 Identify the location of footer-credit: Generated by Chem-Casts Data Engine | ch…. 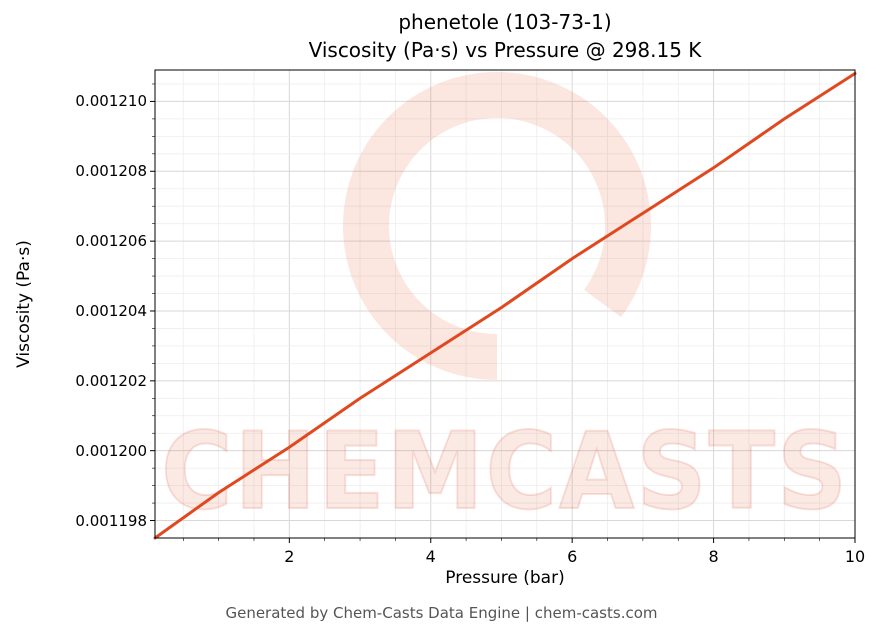
(441, 613).